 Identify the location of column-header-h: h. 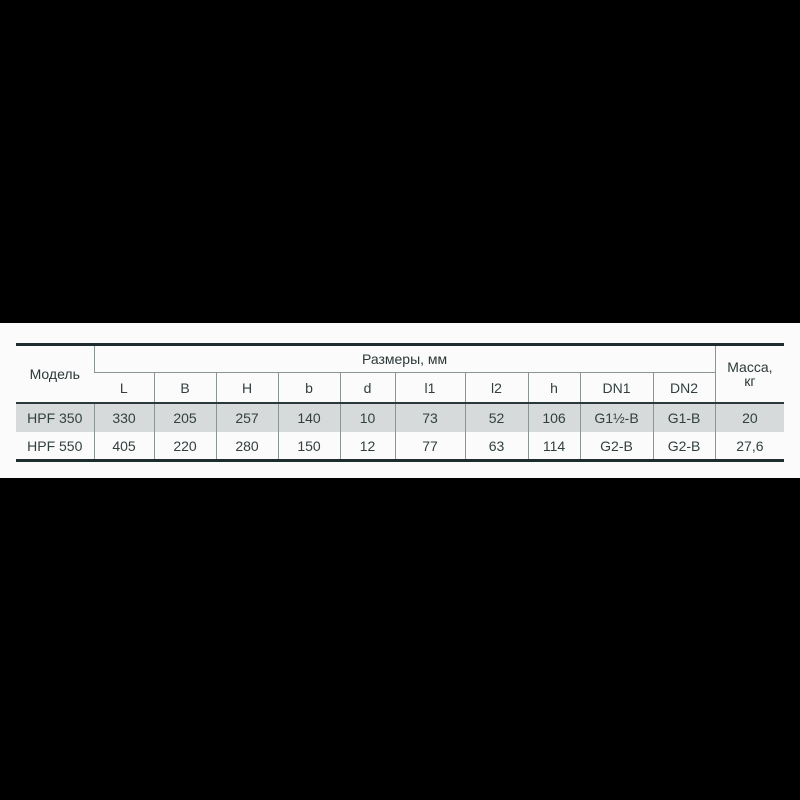
(553, 388).